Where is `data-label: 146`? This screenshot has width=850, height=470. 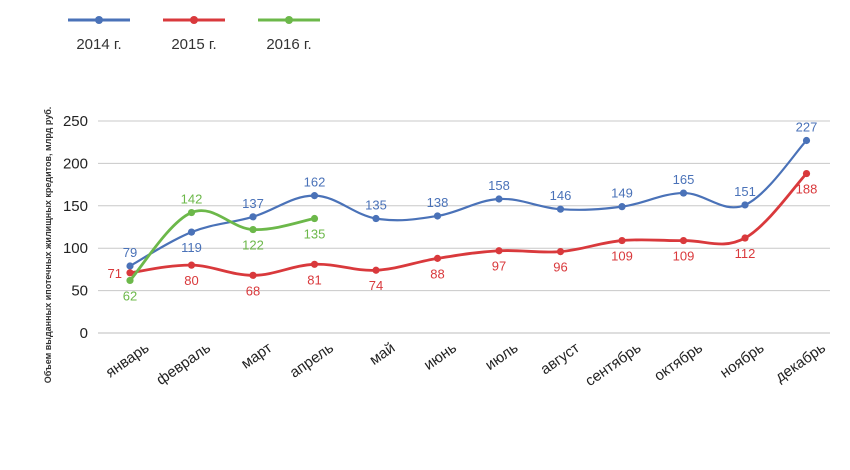
data-label: 146 is located at coordinates (561, 195).